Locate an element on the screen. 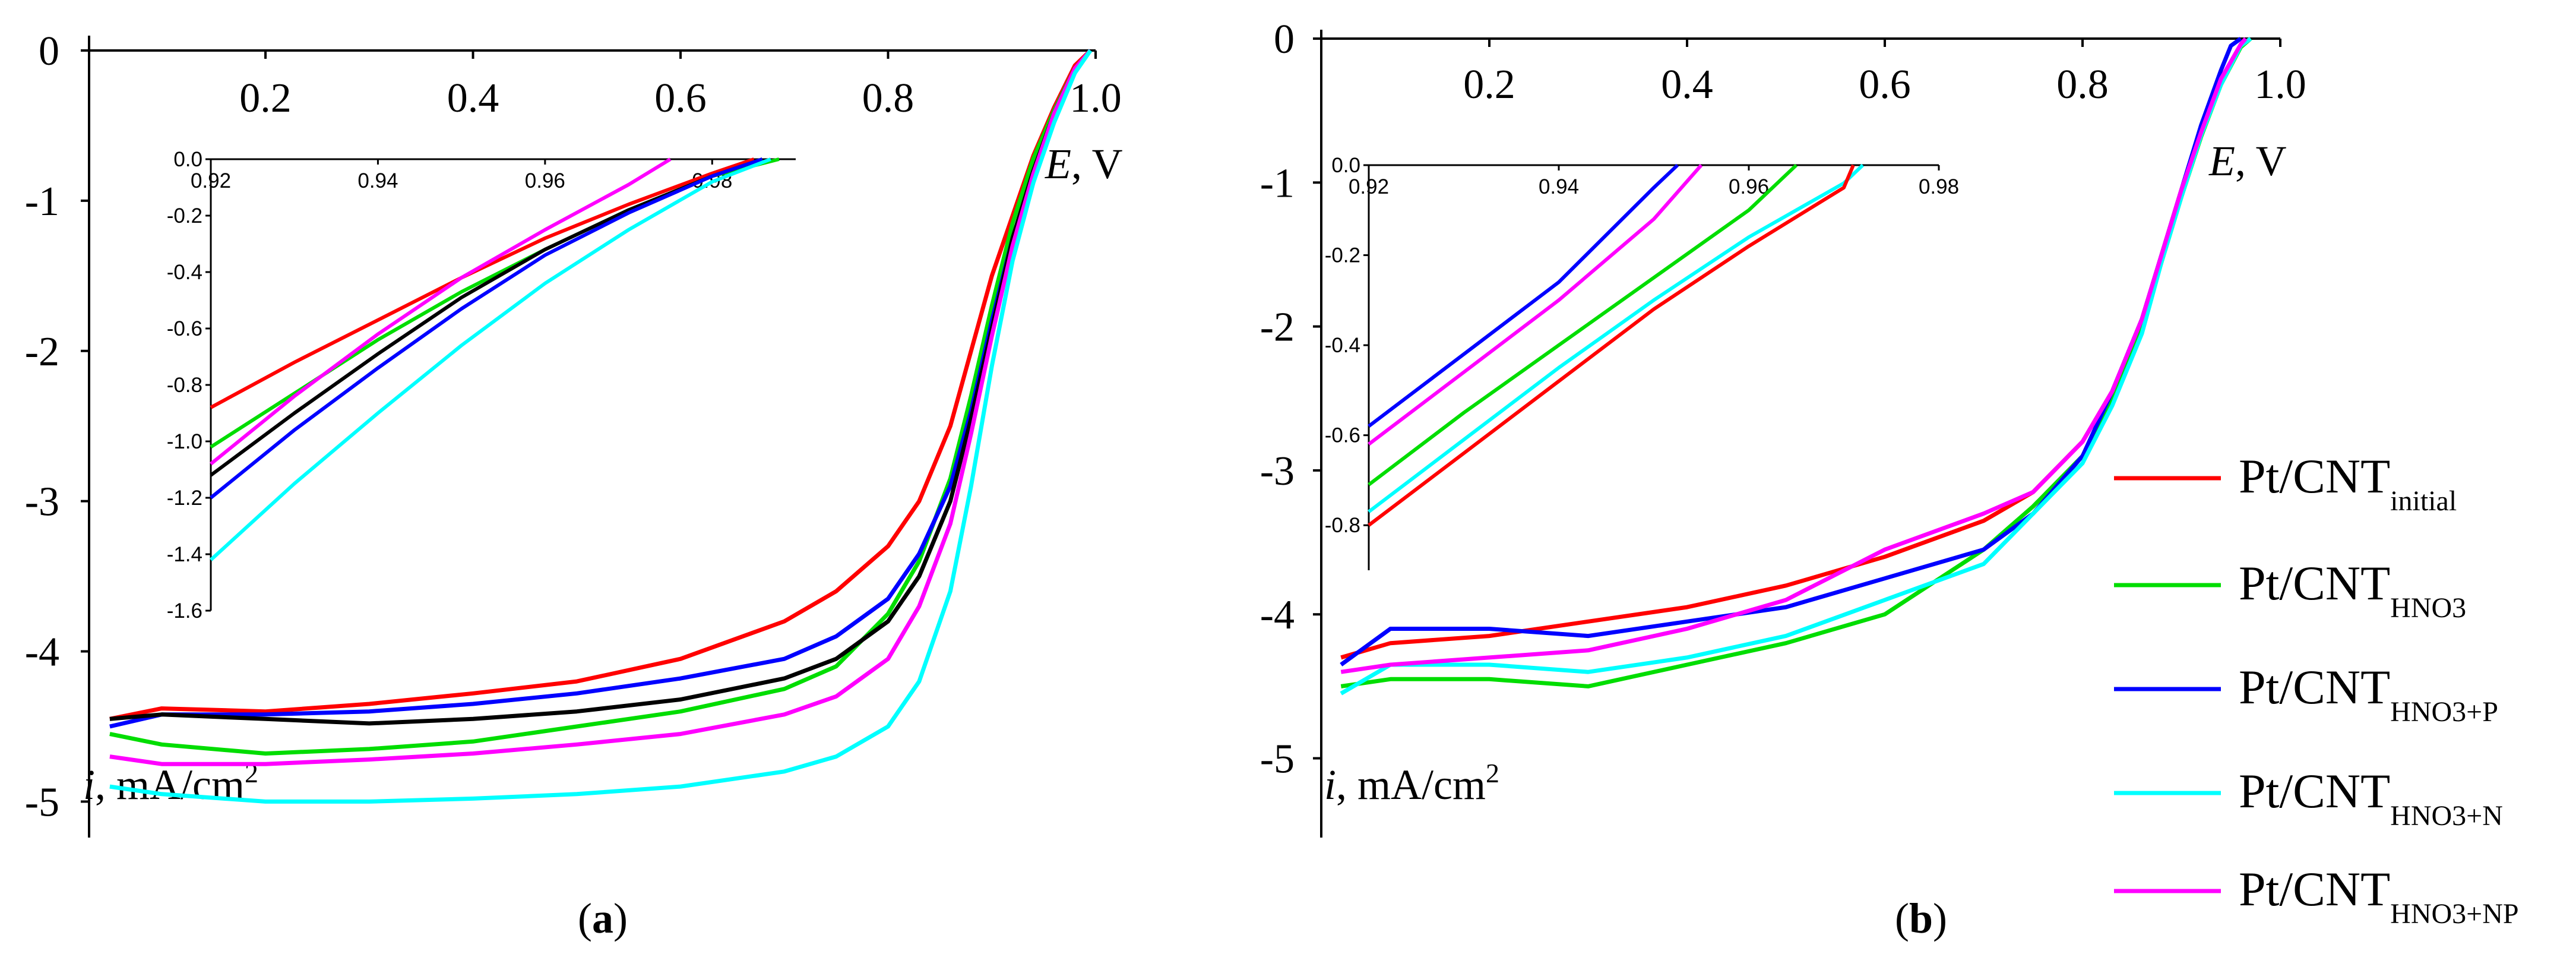 This screenshot has width=2576, height=954. legend-label-subscript: HNO3+P is located at coordinates (2444, 712).